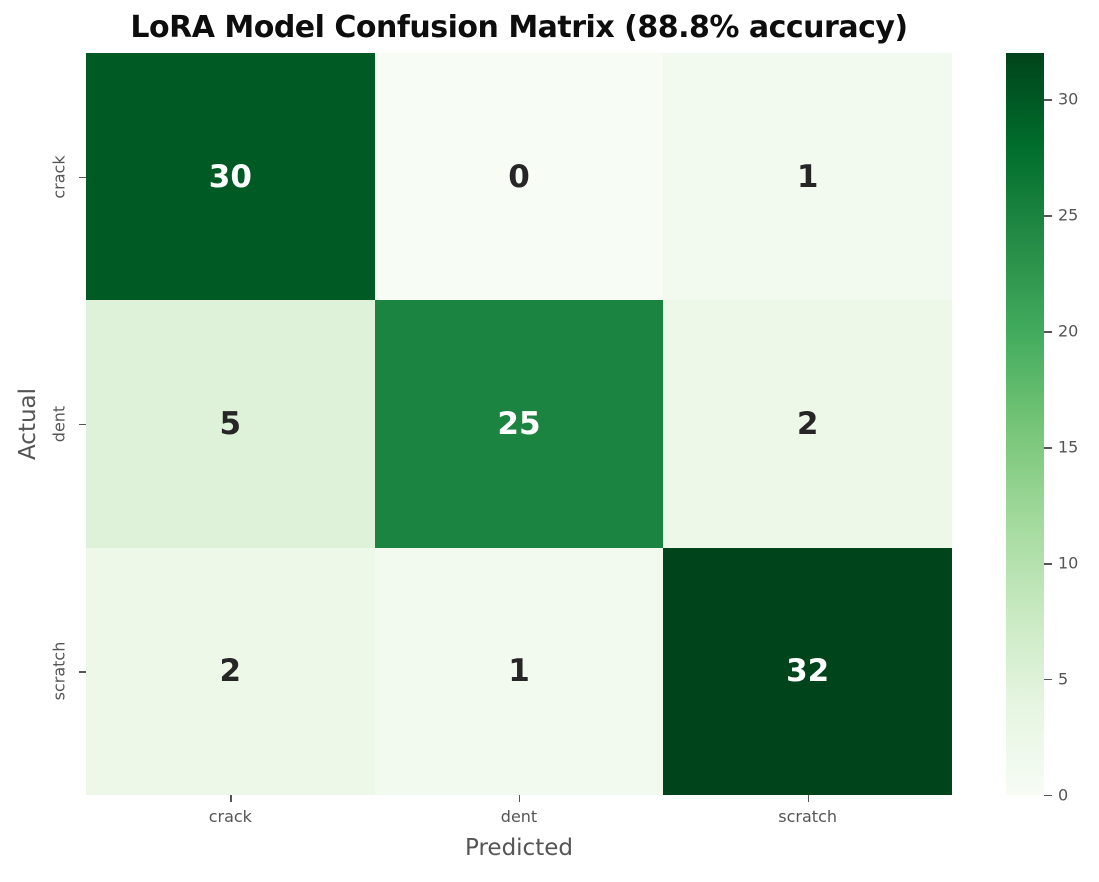 The height and width of the screenshot is (882, 1099). What do you see at coordinates (1063, 679) in the screenshot?
I see `colorbar-tick-label-5: 5` at bounding box center [1063, 679].